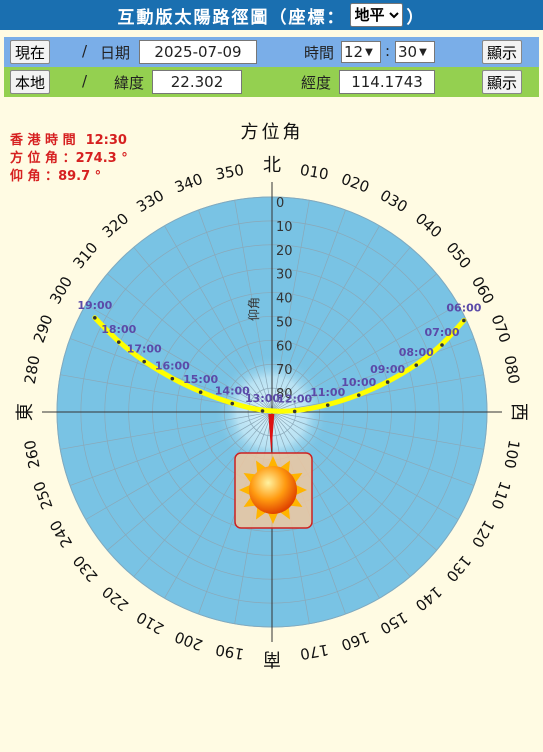 This screenshot has height=752, width=543. Describe the element at coordinates (376, 15) in the screenshot. I see `coordinate-select: 地平` at that location.